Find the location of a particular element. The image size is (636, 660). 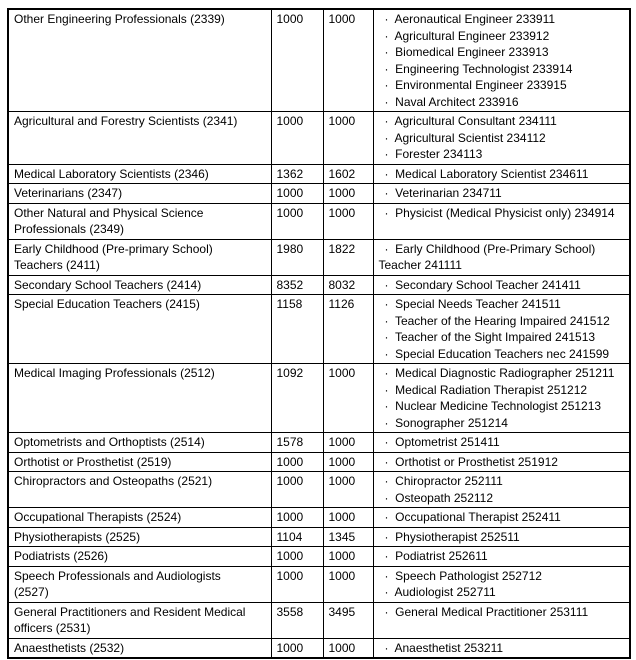

occupation-item: · Biomedical Engineer 233913 is located at coordinates (466, 52).